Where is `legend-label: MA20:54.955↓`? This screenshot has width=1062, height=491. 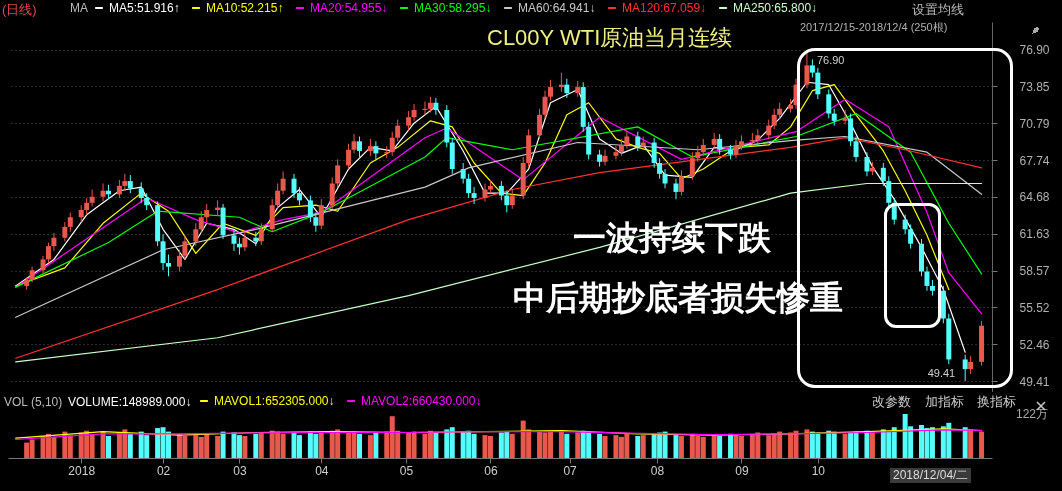
legend-label: MA20:54.955↓ is located at coordinates (349, 8).